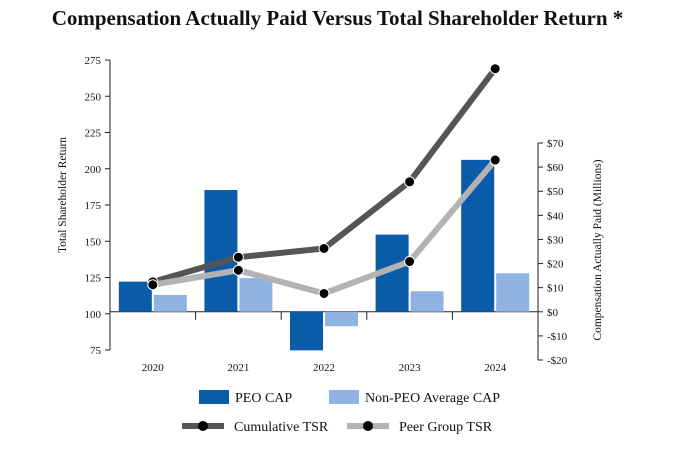 The width and height of the screenshot is (675, 450). What do you see at coordinates (203, 426) in the screenshot?
I see `legend-cumulative-tsr-marker` at bounding box center [203, 426].